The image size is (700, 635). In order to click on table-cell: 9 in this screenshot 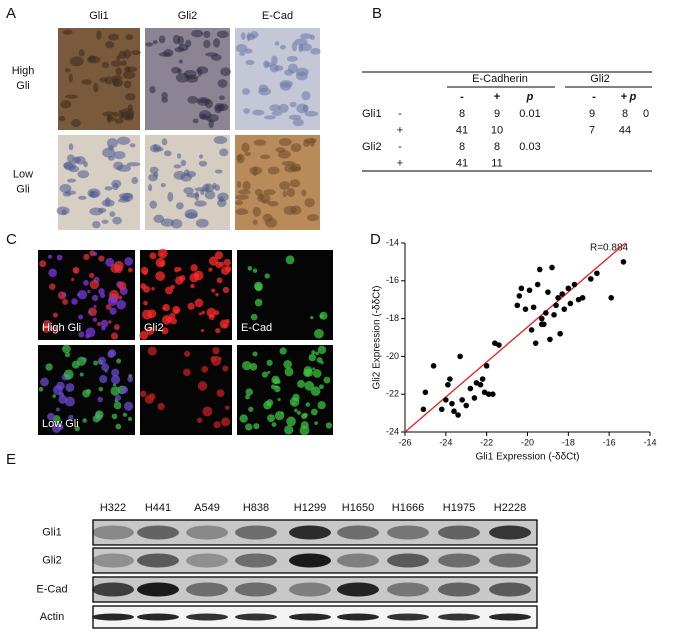, I will do `click(497, 114)`.